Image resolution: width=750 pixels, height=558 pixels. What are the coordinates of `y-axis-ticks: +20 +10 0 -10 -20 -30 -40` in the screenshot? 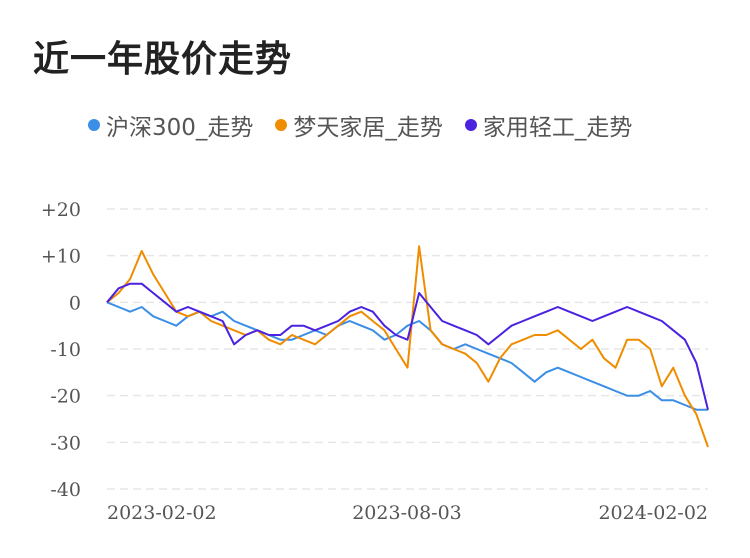 It's located at (61, 350).